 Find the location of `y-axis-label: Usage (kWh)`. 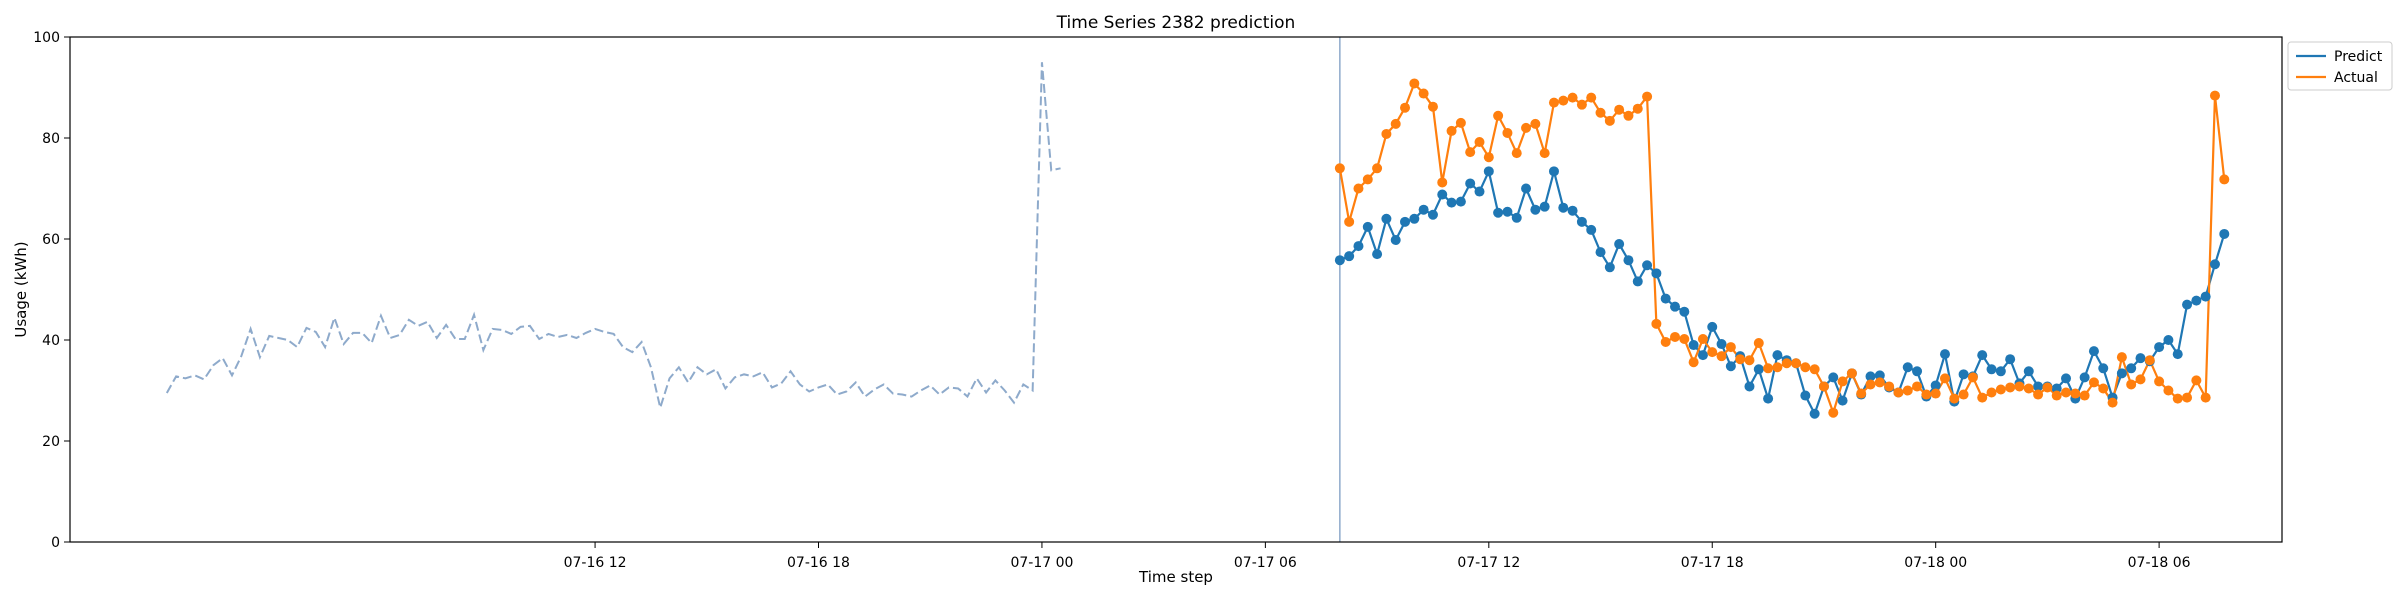

y-axis-label: Usage (kWh) is located at coordinates (21, 289).